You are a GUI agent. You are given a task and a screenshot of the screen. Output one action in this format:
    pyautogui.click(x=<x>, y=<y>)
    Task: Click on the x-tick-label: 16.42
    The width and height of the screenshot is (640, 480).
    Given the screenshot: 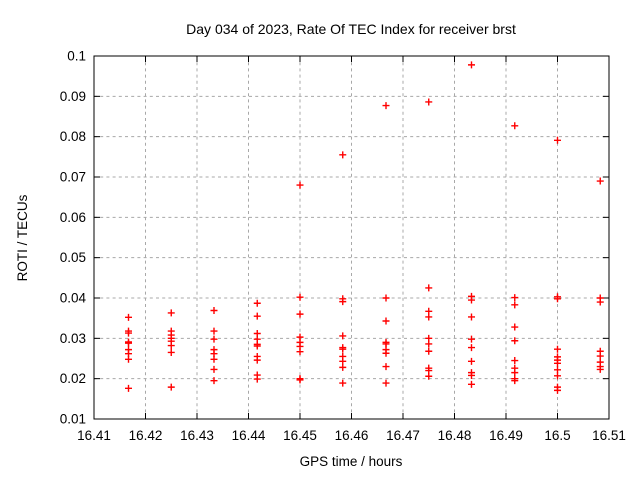 What is the action you would take?
    pyautogui.click(x=146, y=435)
    